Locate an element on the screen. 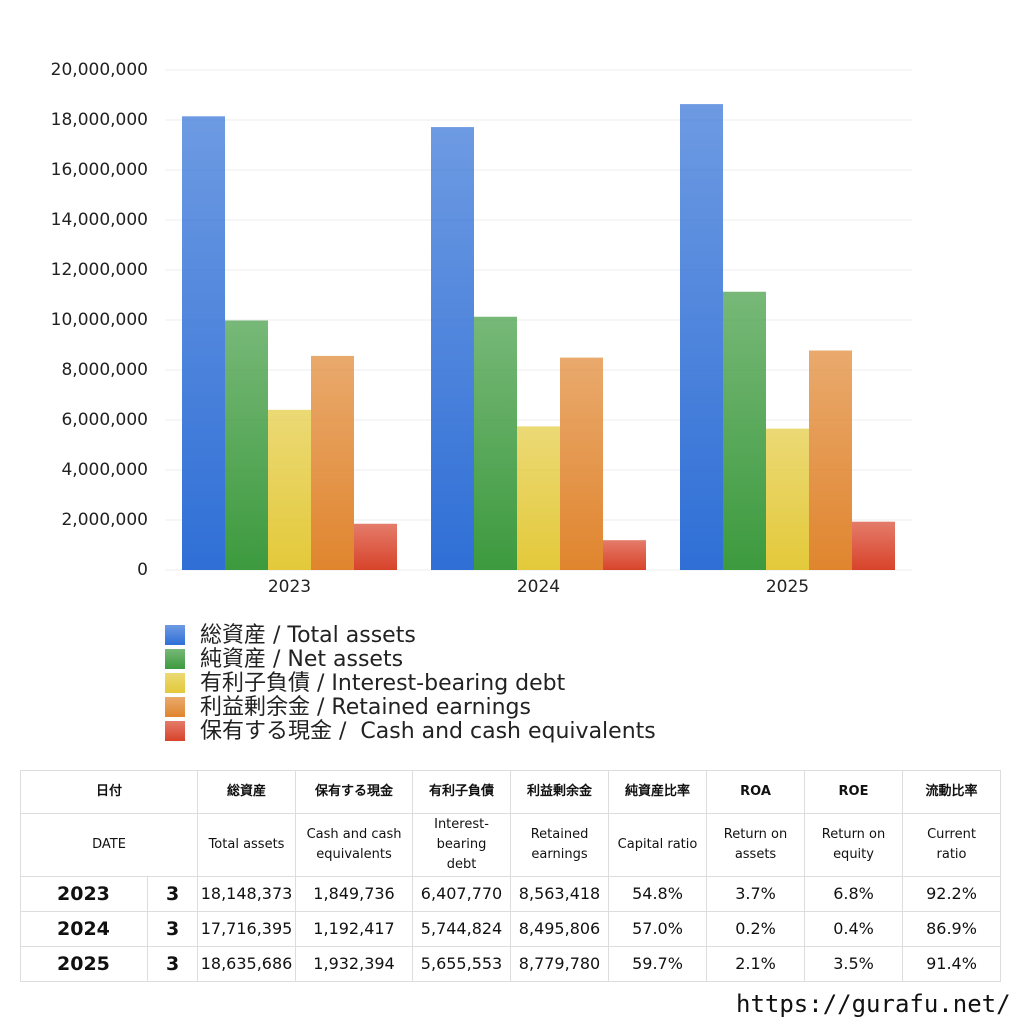 The image size is (1024, 1024). x-tick-label: 2023 is located at coordinates (289, 587).